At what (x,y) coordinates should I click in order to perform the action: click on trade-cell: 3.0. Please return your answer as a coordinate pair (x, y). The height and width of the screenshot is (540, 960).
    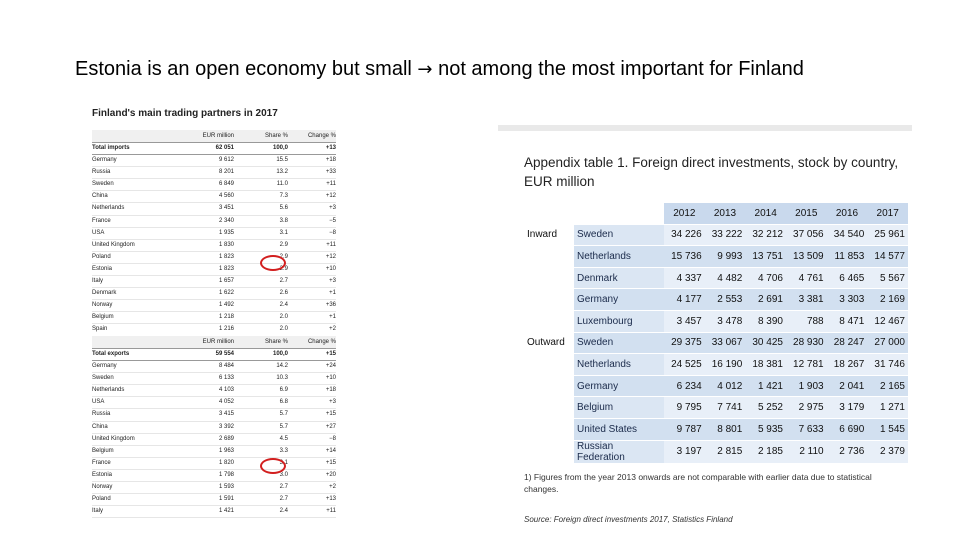
    Looking at the image, I should click on (283, 474).